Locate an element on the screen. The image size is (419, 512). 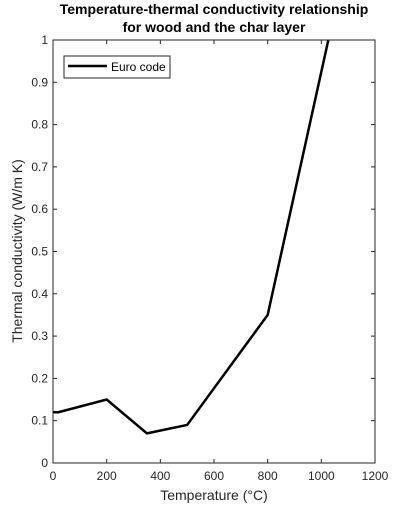
x-tick-label: 400 is located at coordinates (160, 476).